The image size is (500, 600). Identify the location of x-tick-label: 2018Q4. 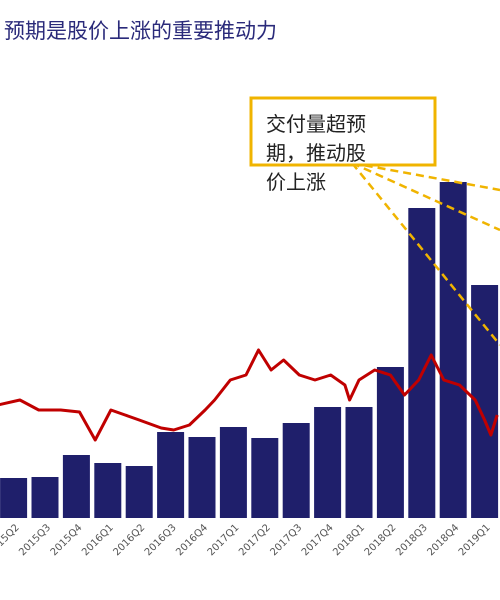
(443, 540).